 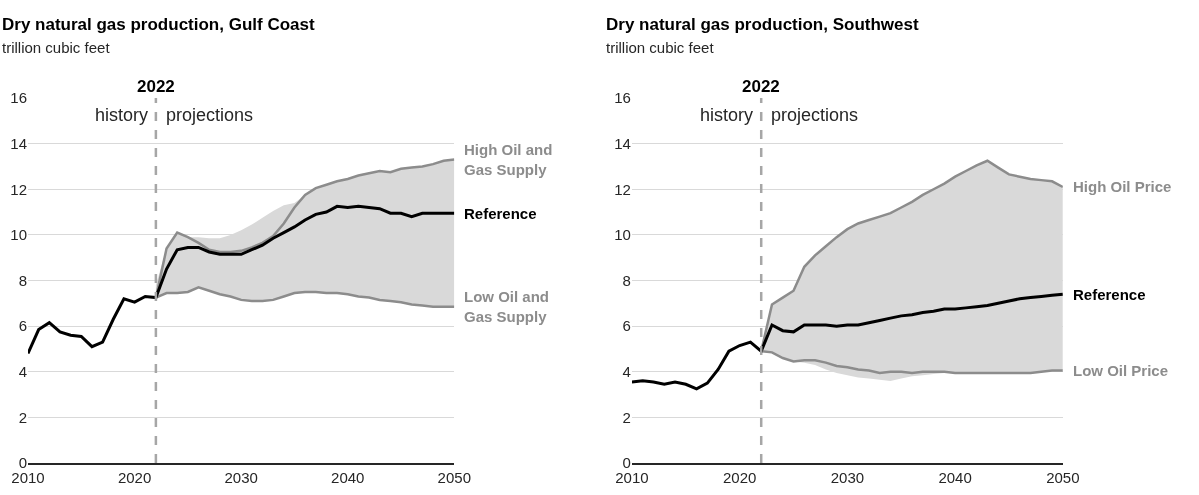 I want to click on series-label: High Oil Price, so click(x=1122, y=186).